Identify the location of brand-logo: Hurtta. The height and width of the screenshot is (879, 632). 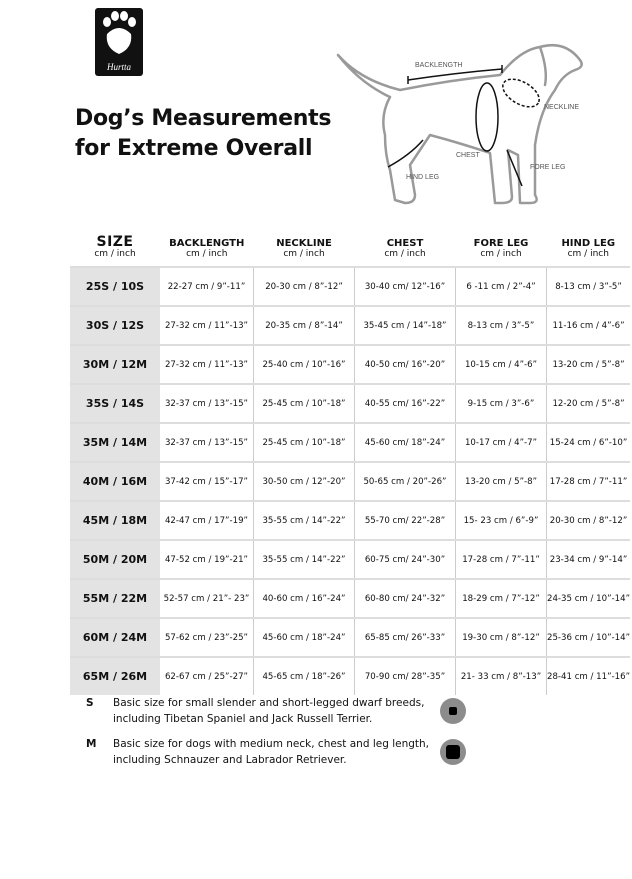
(119, 42).